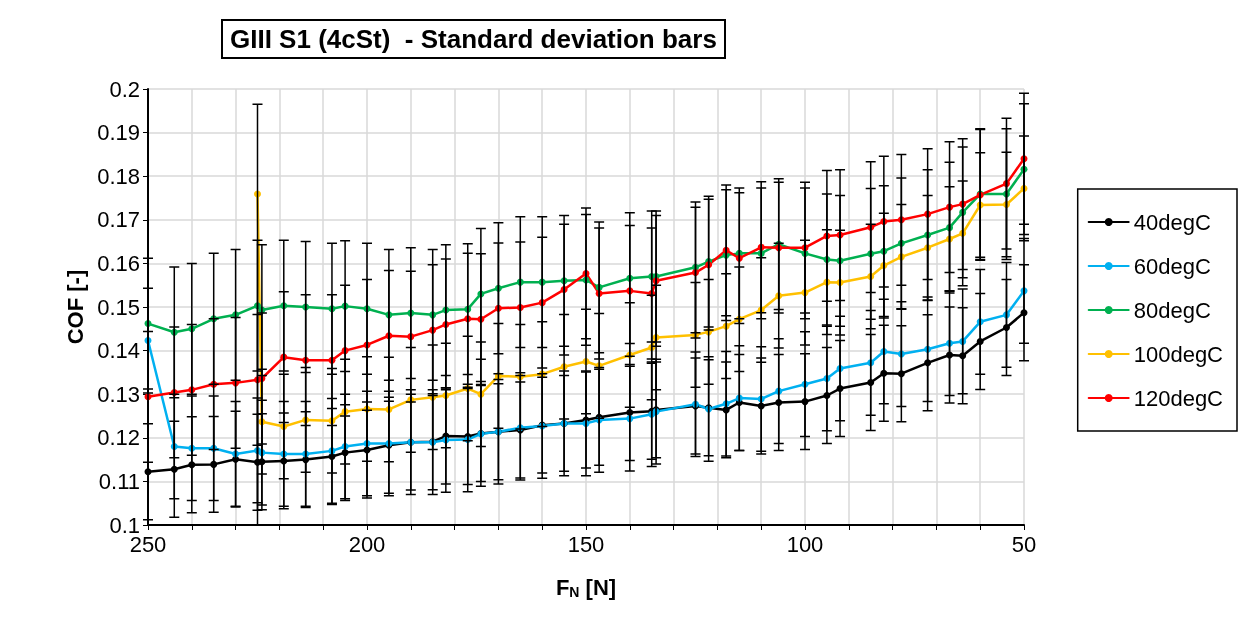 The image size is (1253, 620). Describe the element at coordinates (118, 176) in the screenshot. I see `y-tick-label: 0.18` at that location.